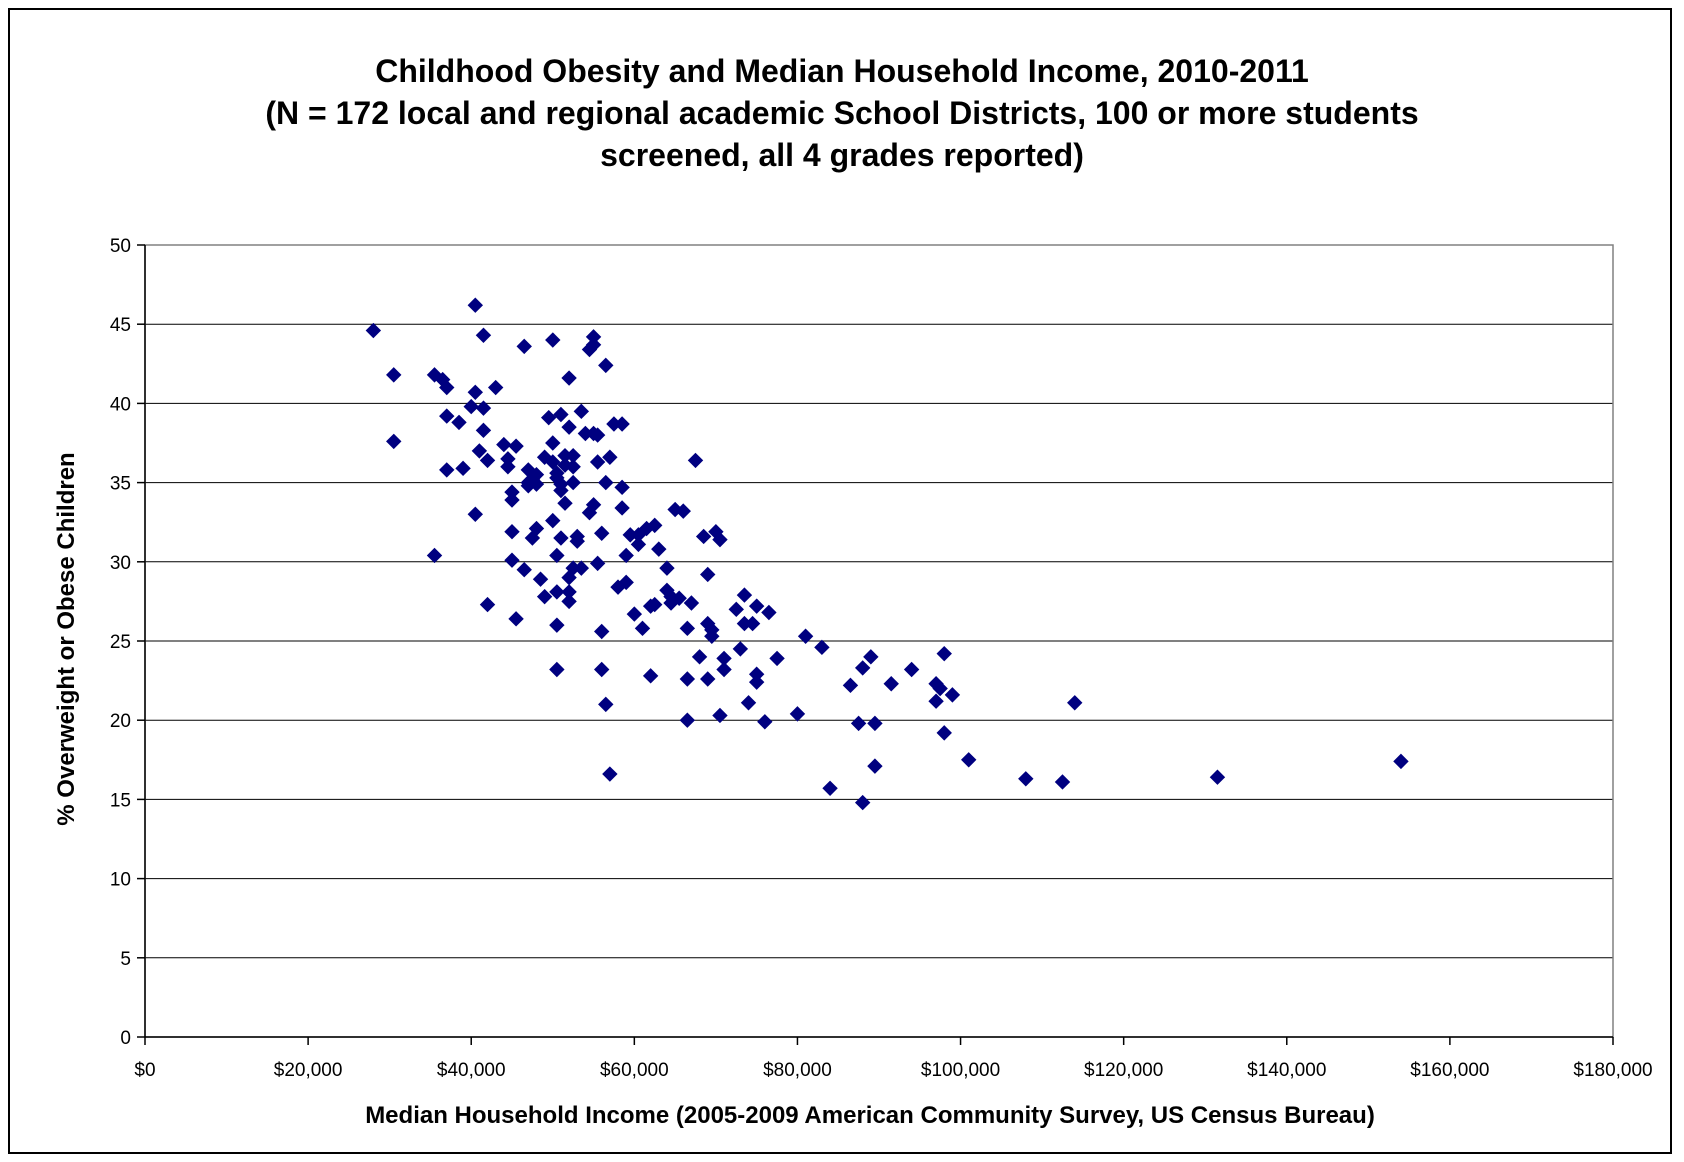 Image resolution: width=1684 pixels, height=1162 pixels. Describe the element at coordinates (1612, 1070) in the screenshot. I see `x-tick-label: $180,000` at that location.